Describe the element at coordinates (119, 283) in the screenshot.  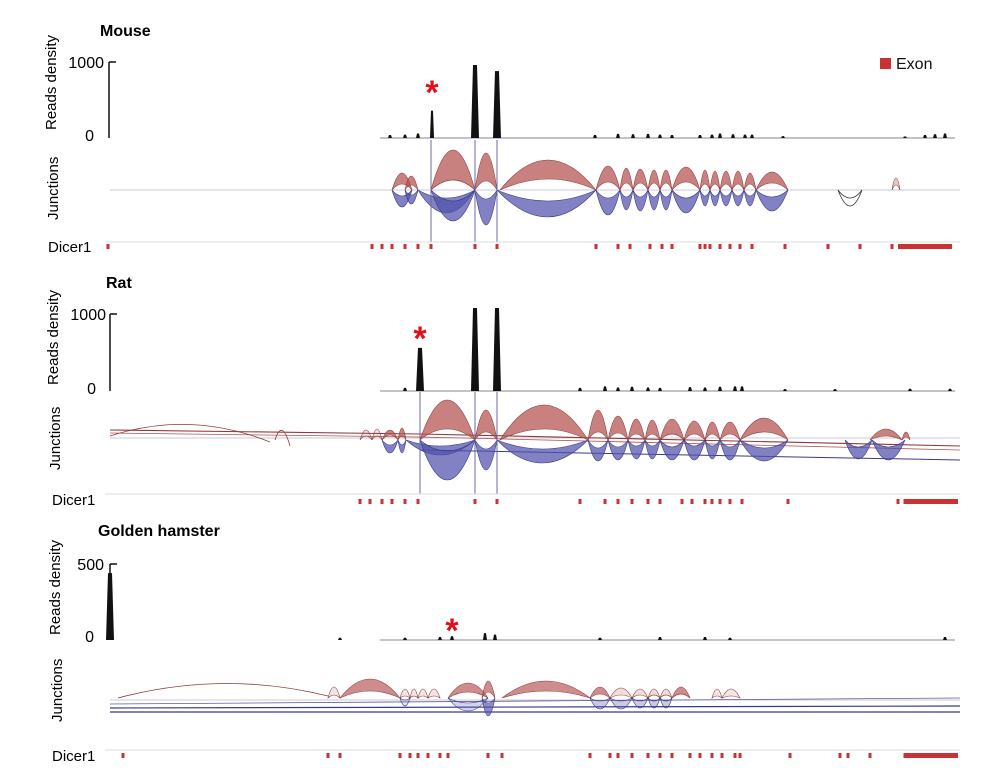
I see `panel-title: Rat` at that location.